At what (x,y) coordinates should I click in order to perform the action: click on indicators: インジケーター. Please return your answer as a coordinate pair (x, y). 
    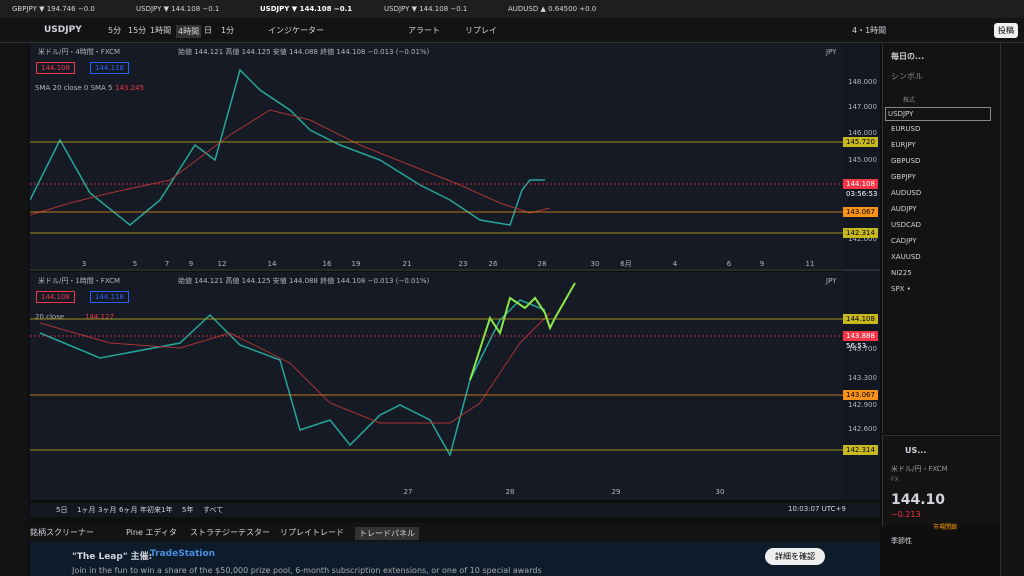
    Looking at the image, I should click on (296, 30).